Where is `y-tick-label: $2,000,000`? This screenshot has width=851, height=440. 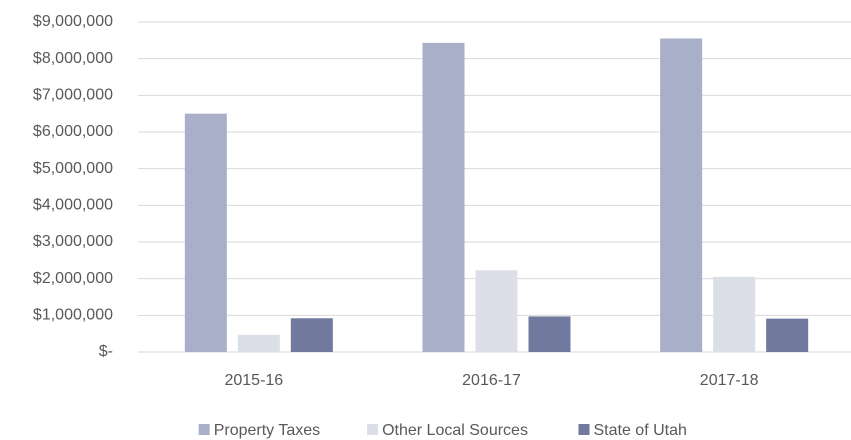 y-tick-label: $2,000,000 is located at coordinates (73, 278).